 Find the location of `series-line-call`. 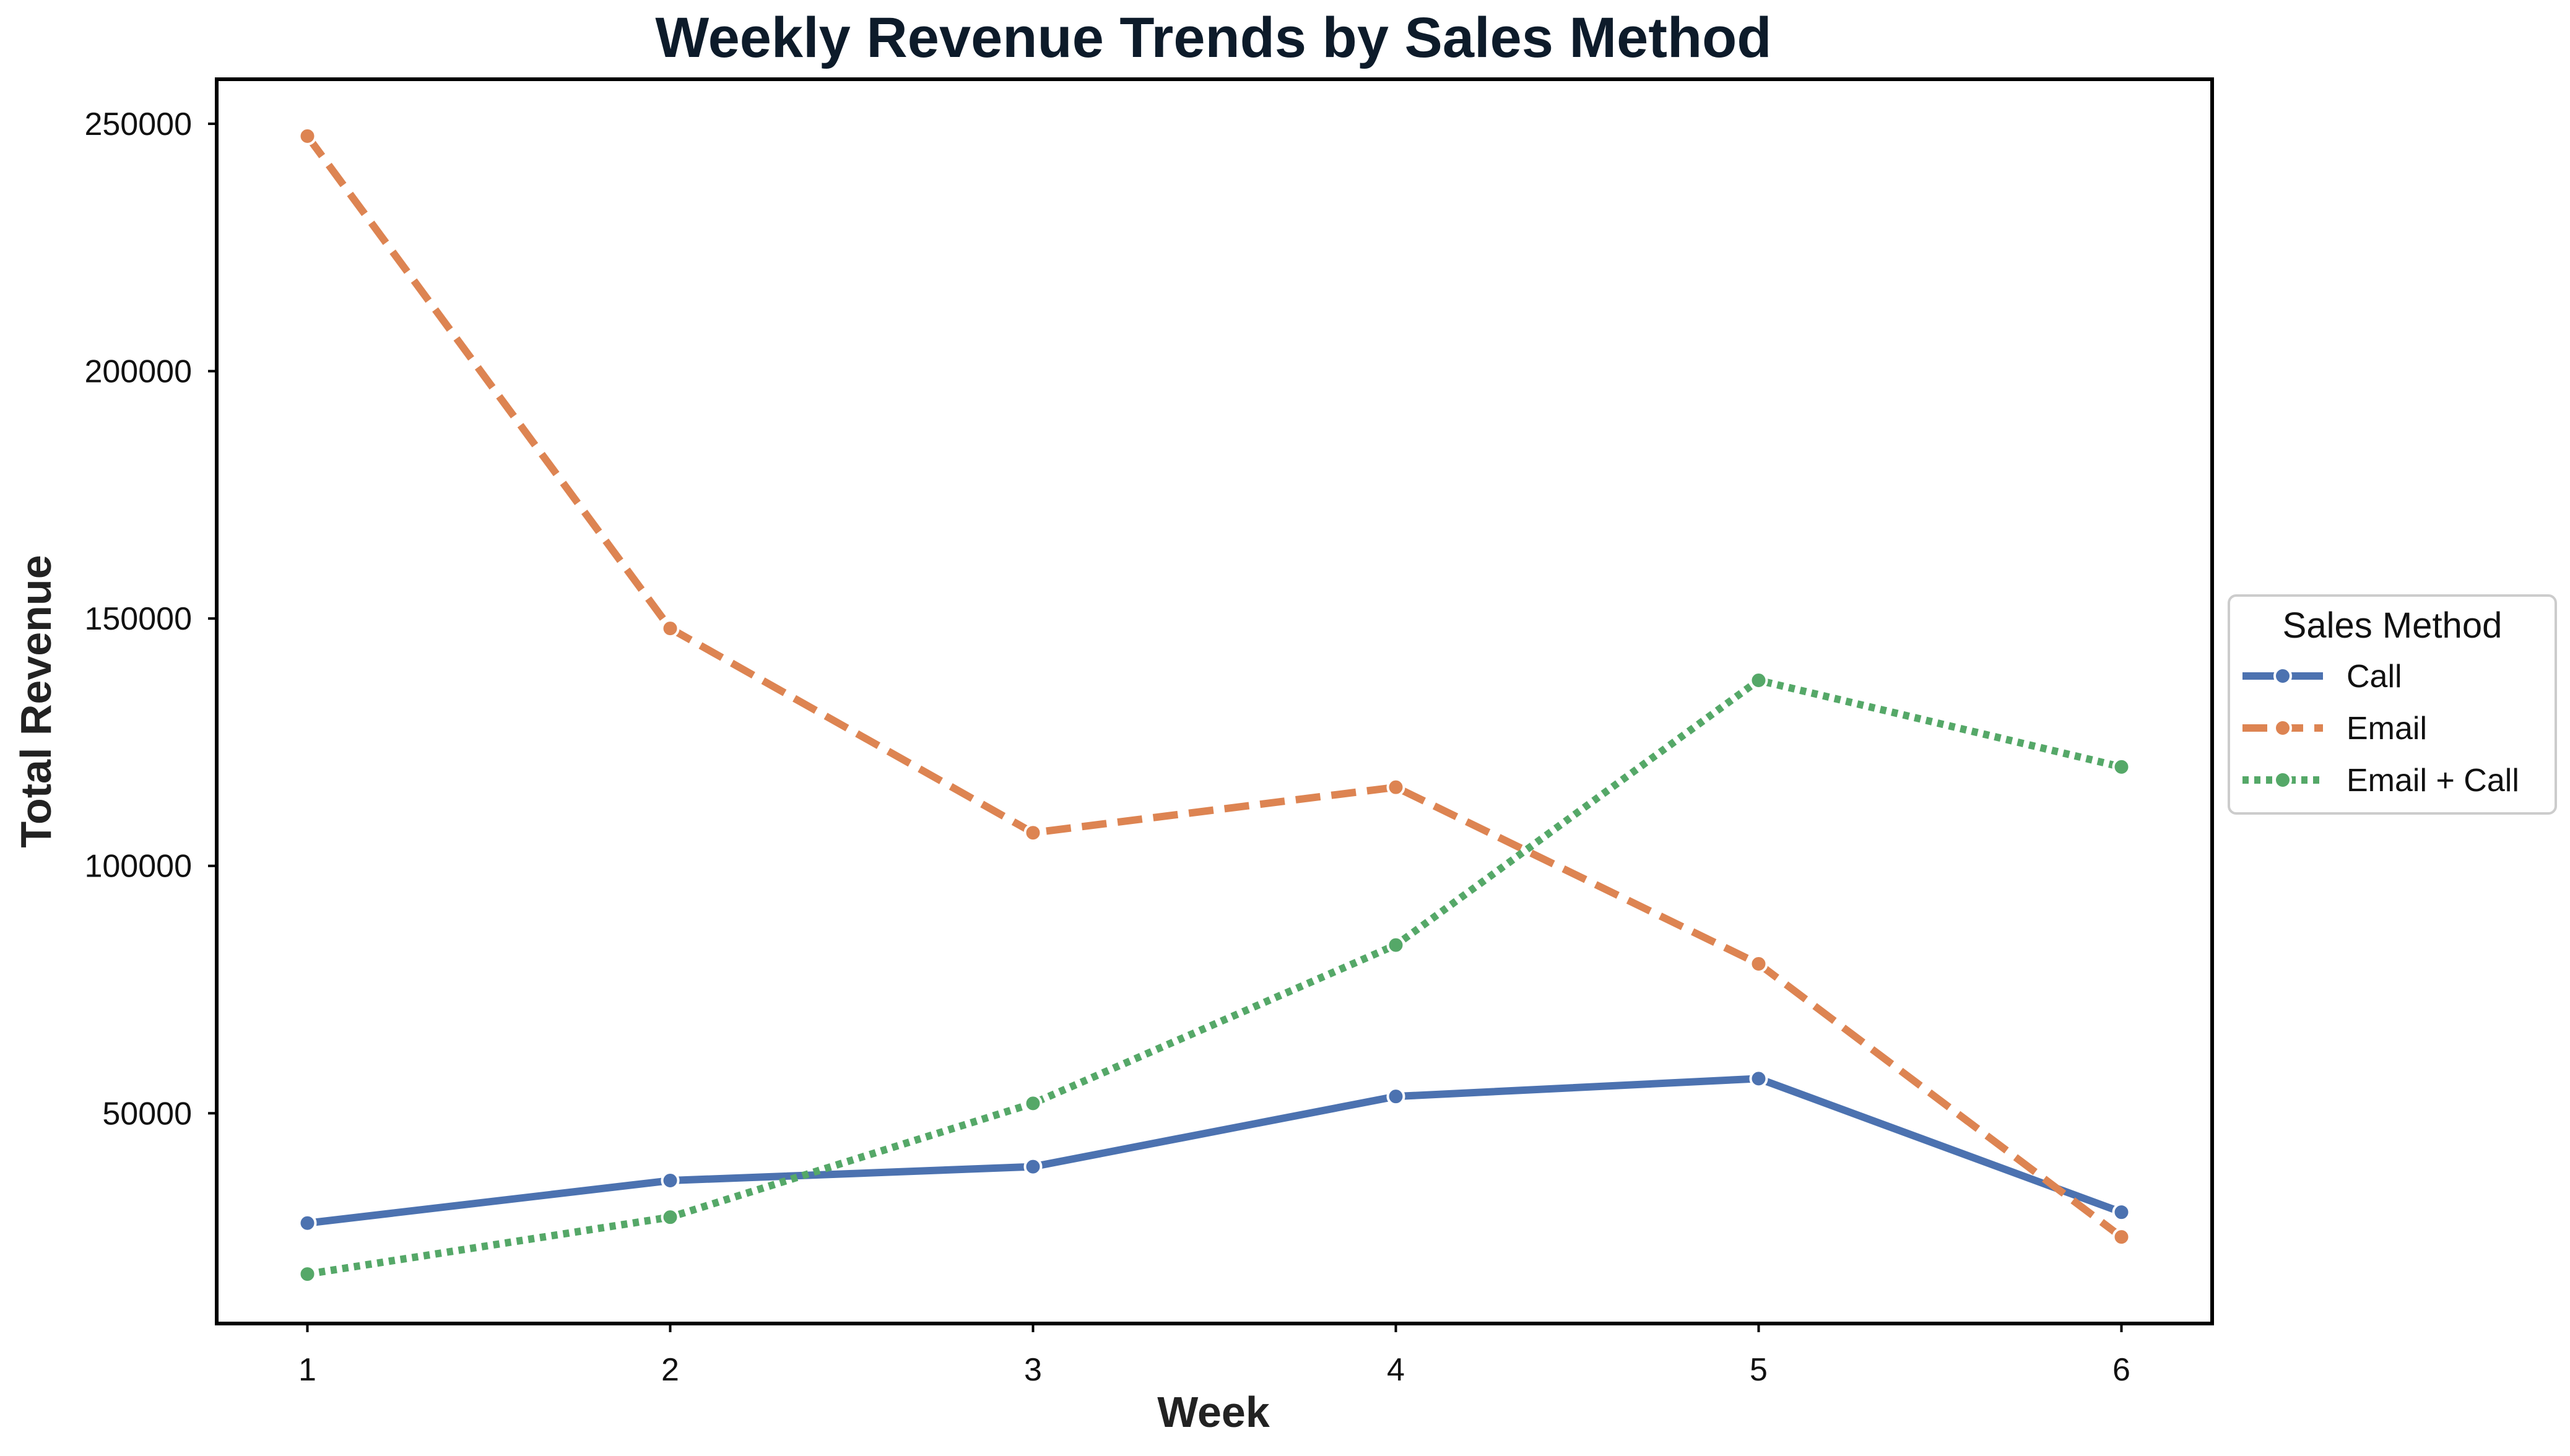

series-line-call is located at coordinates (1214, 1151).